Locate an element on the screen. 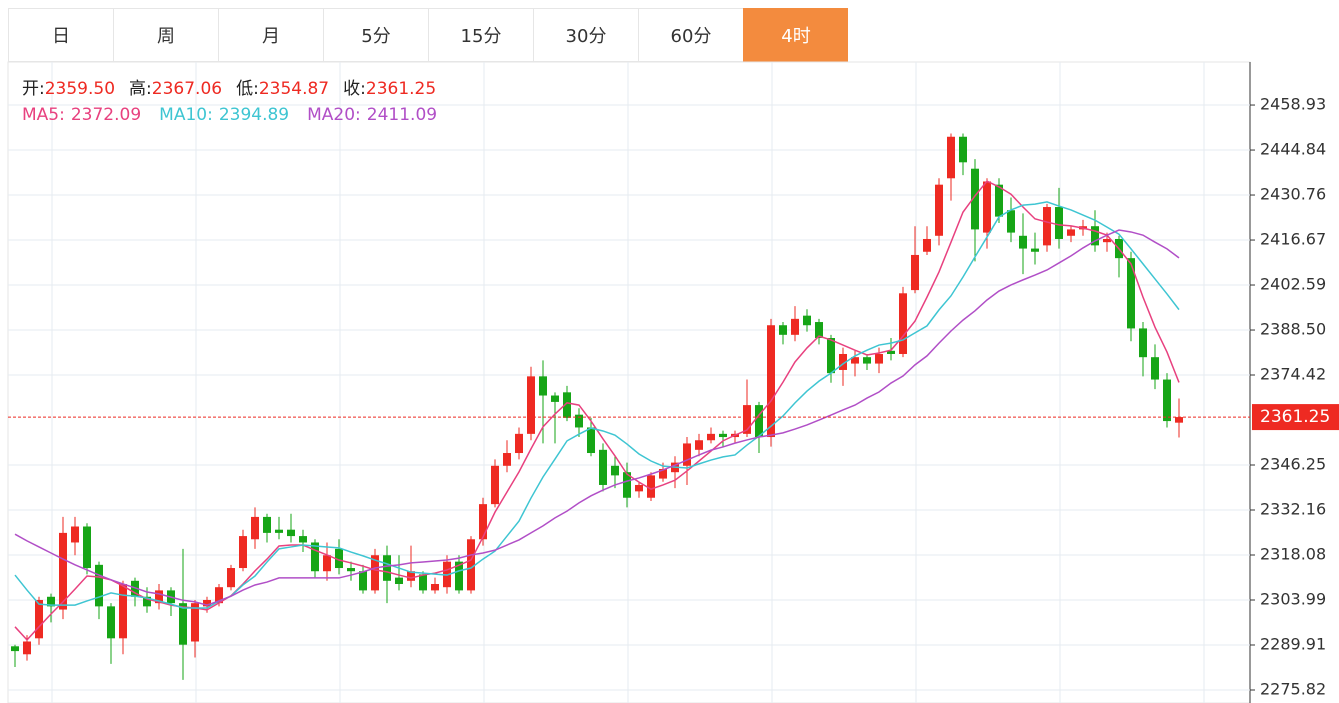 This screenshot has height=703, width=1339. ma-legend-value: 2394.89 is located at coordinates (254, 115).